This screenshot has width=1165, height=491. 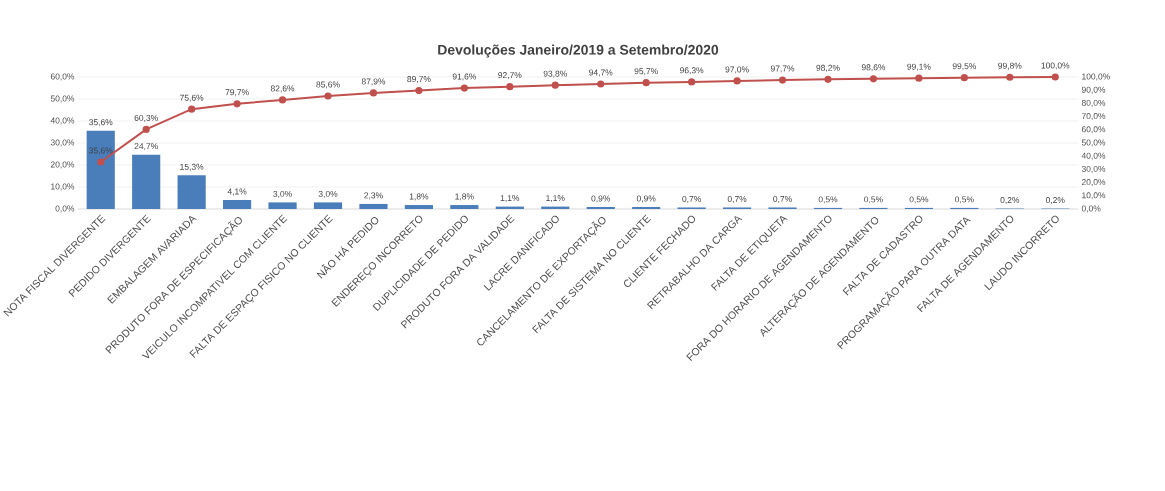 What do you see at coordinates (1093, 103) in the screenshot?
I see `y2-tick-label: 80,0%` at bounding box center [1093, 103].